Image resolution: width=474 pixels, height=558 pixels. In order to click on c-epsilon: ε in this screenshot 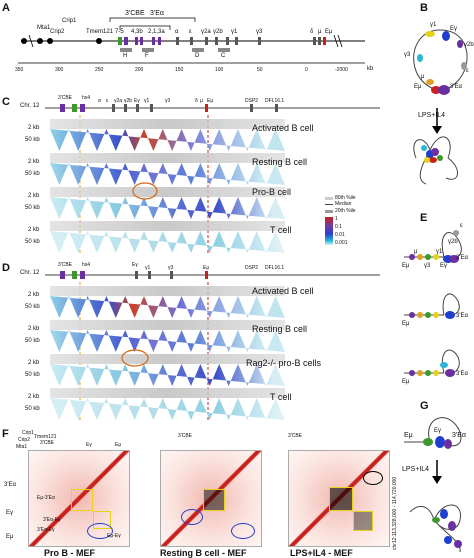, I will do `click(107, 101)`.